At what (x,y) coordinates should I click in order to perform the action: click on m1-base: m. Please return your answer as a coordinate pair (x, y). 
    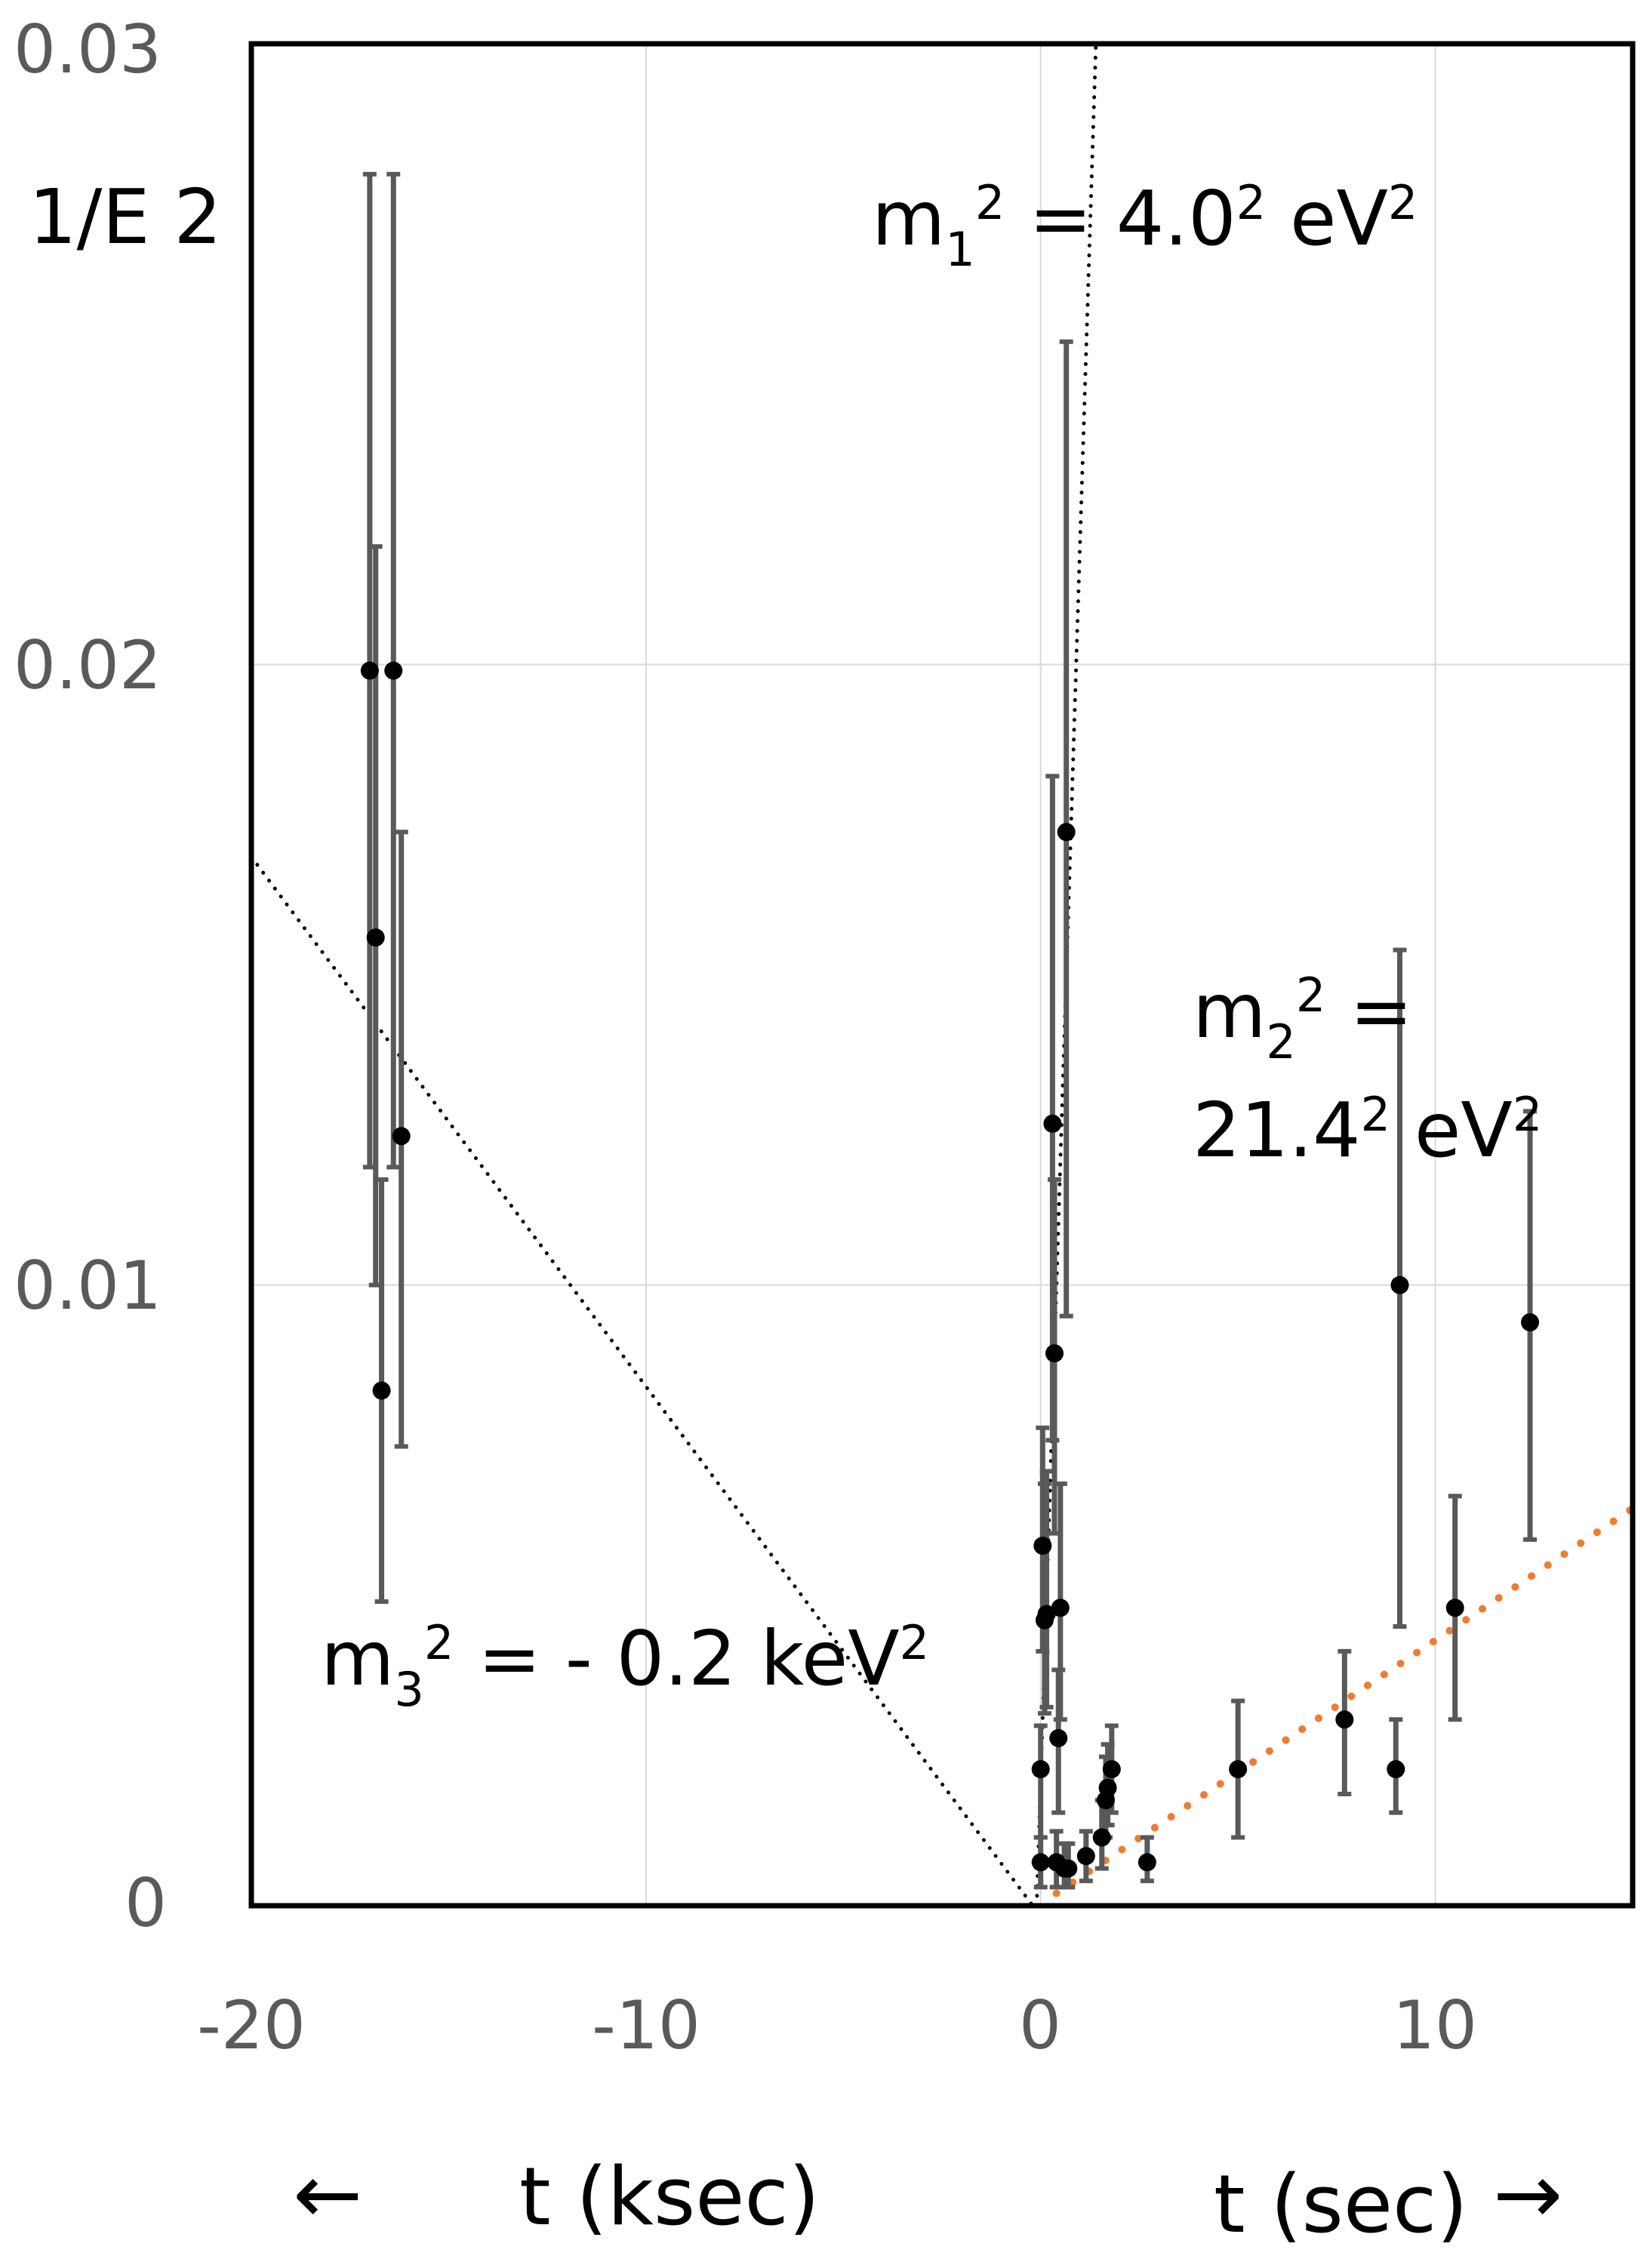
    Looking at the image, I should click on (909, 218).